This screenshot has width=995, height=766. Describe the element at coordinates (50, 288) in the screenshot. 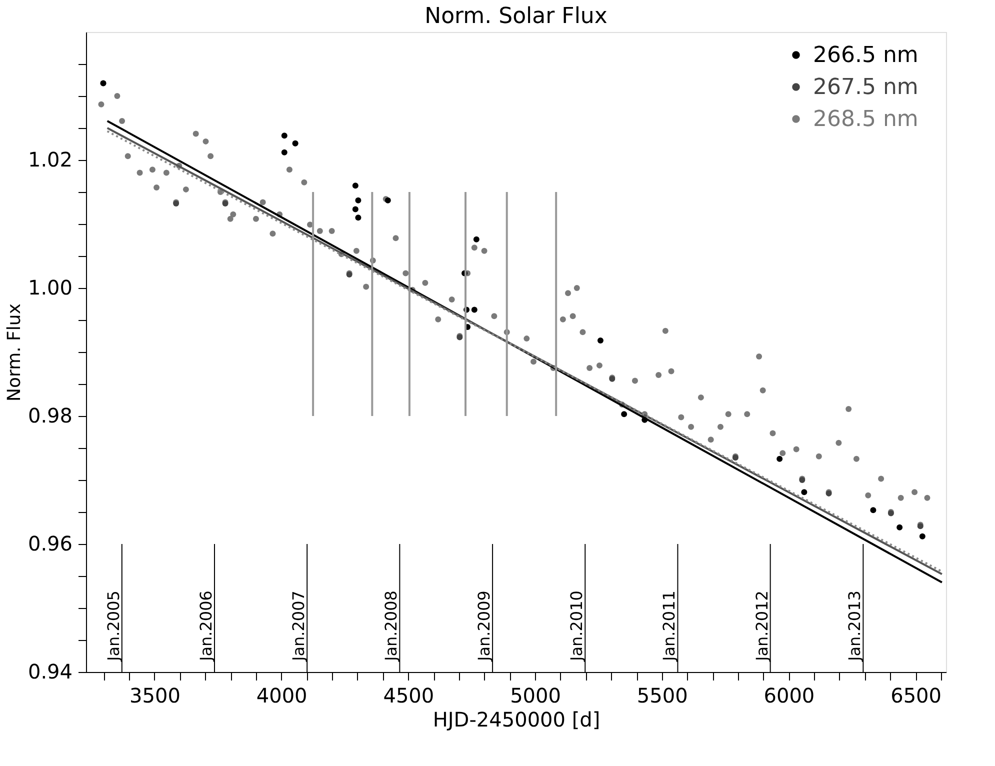

I see `y-tick-label: 1.00` at that location.